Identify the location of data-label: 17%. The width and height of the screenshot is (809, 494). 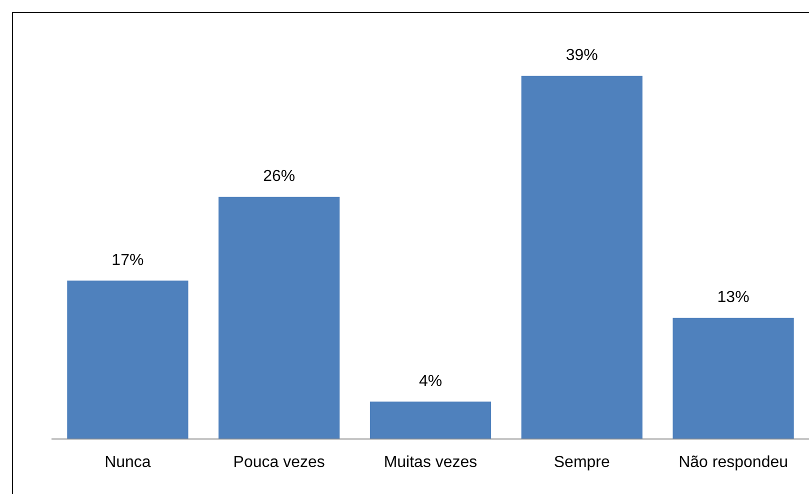
(128, 260).